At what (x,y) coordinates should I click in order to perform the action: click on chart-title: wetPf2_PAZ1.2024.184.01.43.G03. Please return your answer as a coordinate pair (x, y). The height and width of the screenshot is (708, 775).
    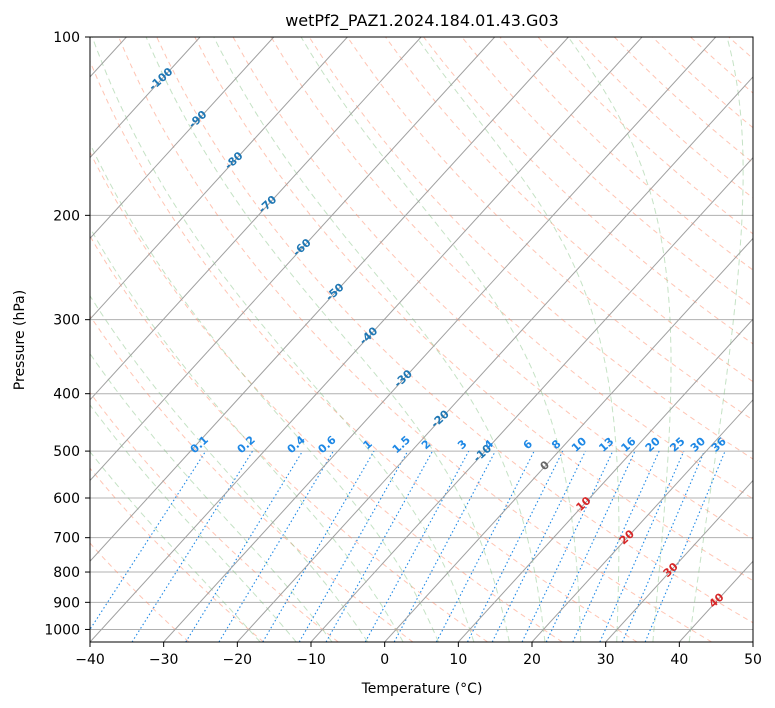
    Looking at the image, I should click on (422, 21).